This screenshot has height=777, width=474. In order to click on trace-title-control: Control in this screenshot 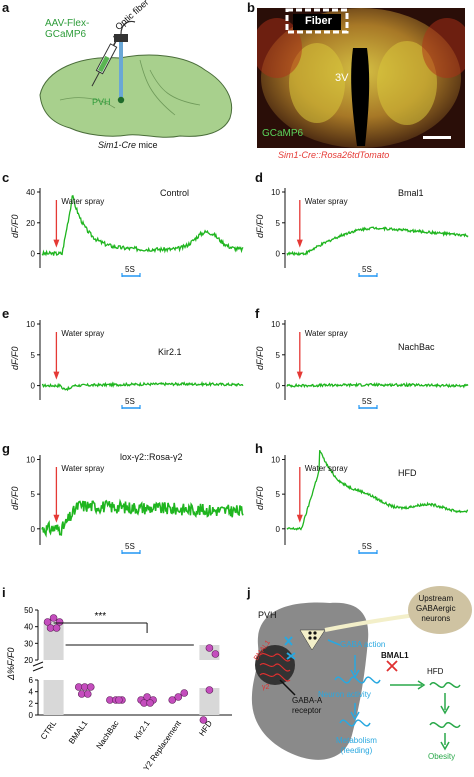, I will do `click(175, 193)`.